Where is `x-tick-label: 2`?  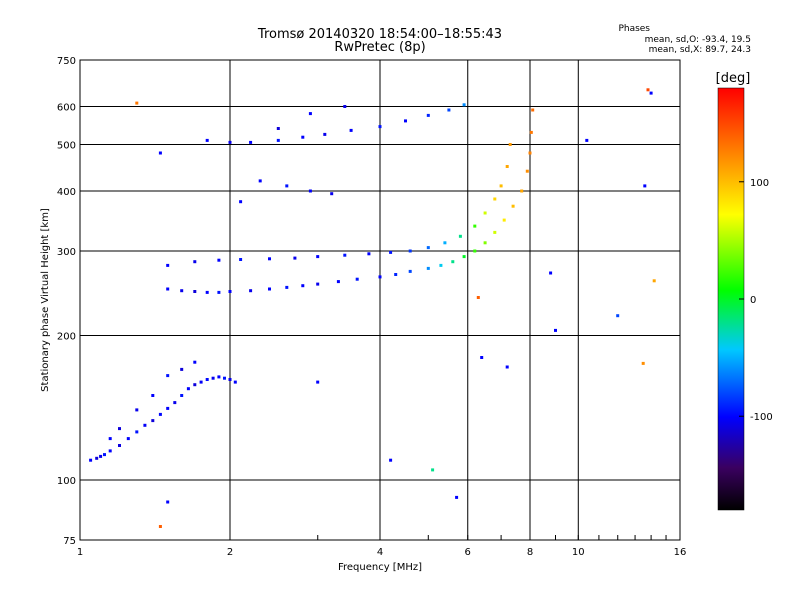
x-tick-label: 2 is located at coordinates (230, 552).